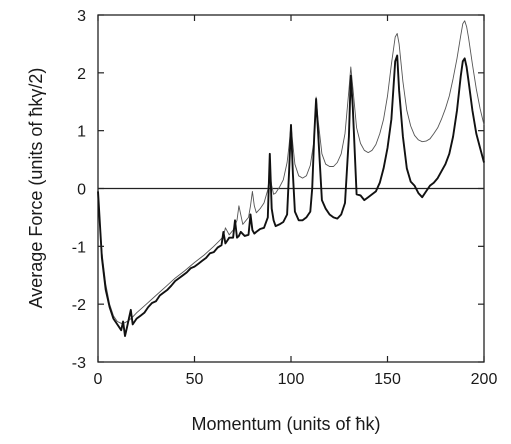 This screenshot has width=511, height=444. What do you see at coordinates (484, 379) in the screenshot?
I see `x-tick-label: 200` at bounding box center [484, 379].